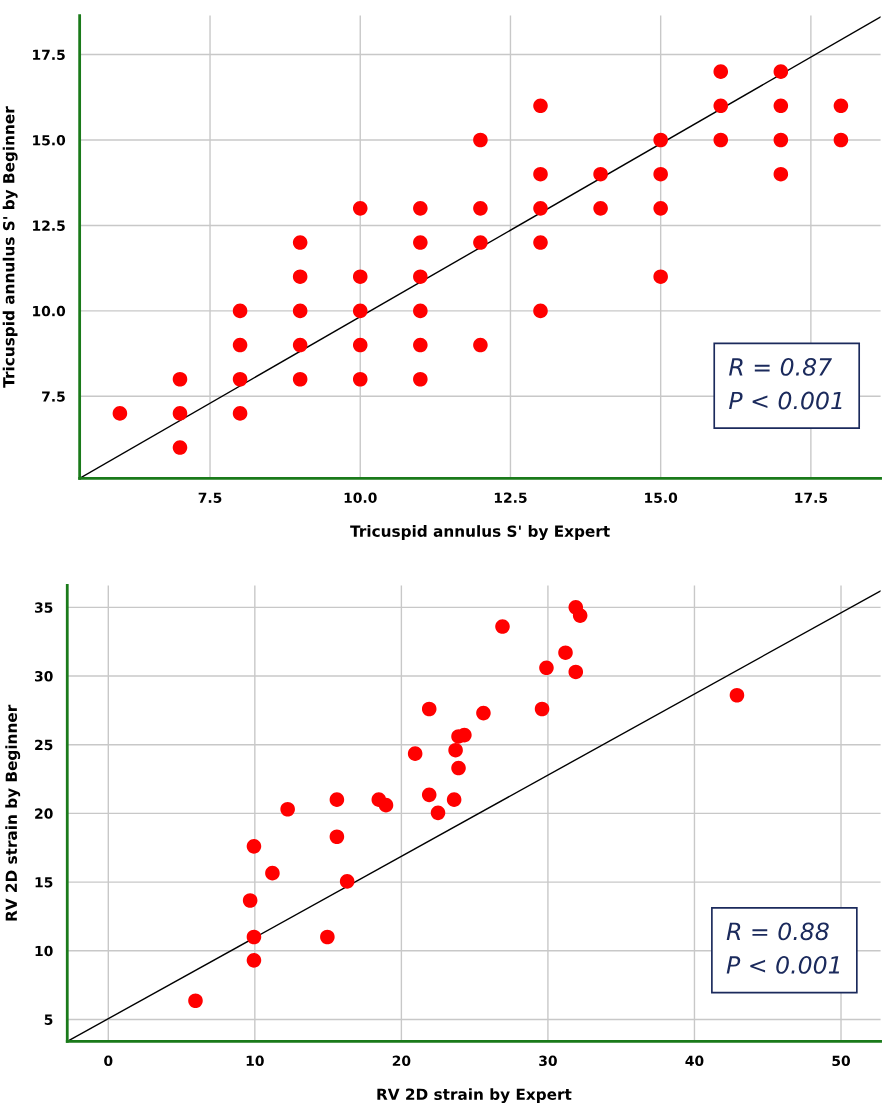 The width and height of the screenshot is (885, 1115). I want to click on x-tick-label: 17.5, so click(811, 497).